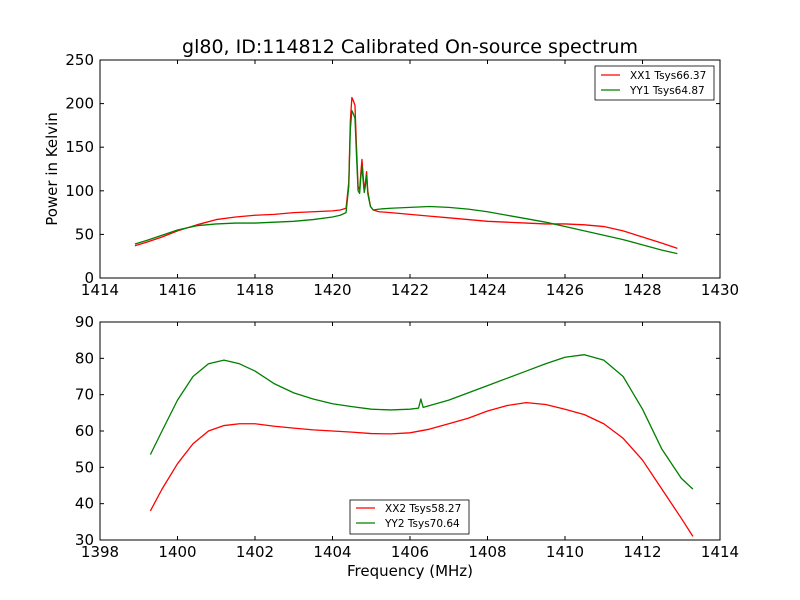  What do you see at coordinates (642, 290) in the screenshot?
I see `top-x-tick-label: 1428` at bounding box center [642, 290].